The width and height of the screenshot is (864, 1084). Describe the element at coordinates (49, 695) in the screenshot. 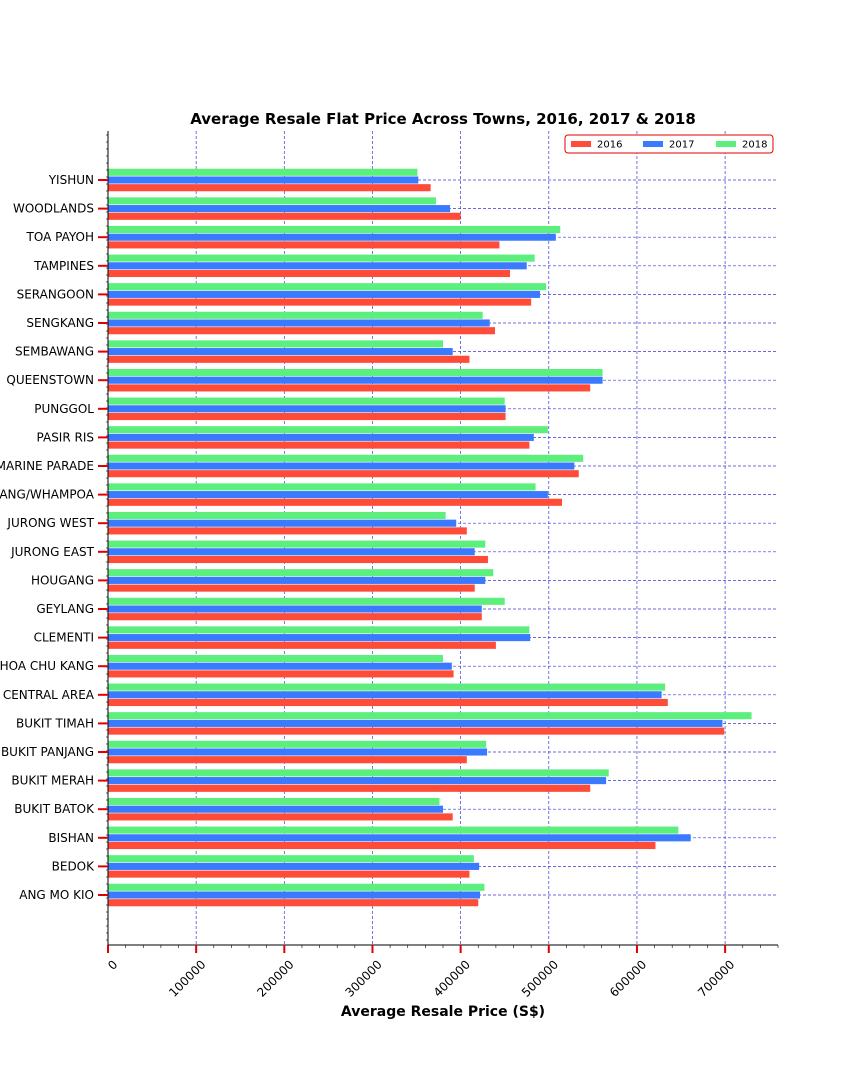

I see `y-tick-label: CENTRAL AREA` at that location.